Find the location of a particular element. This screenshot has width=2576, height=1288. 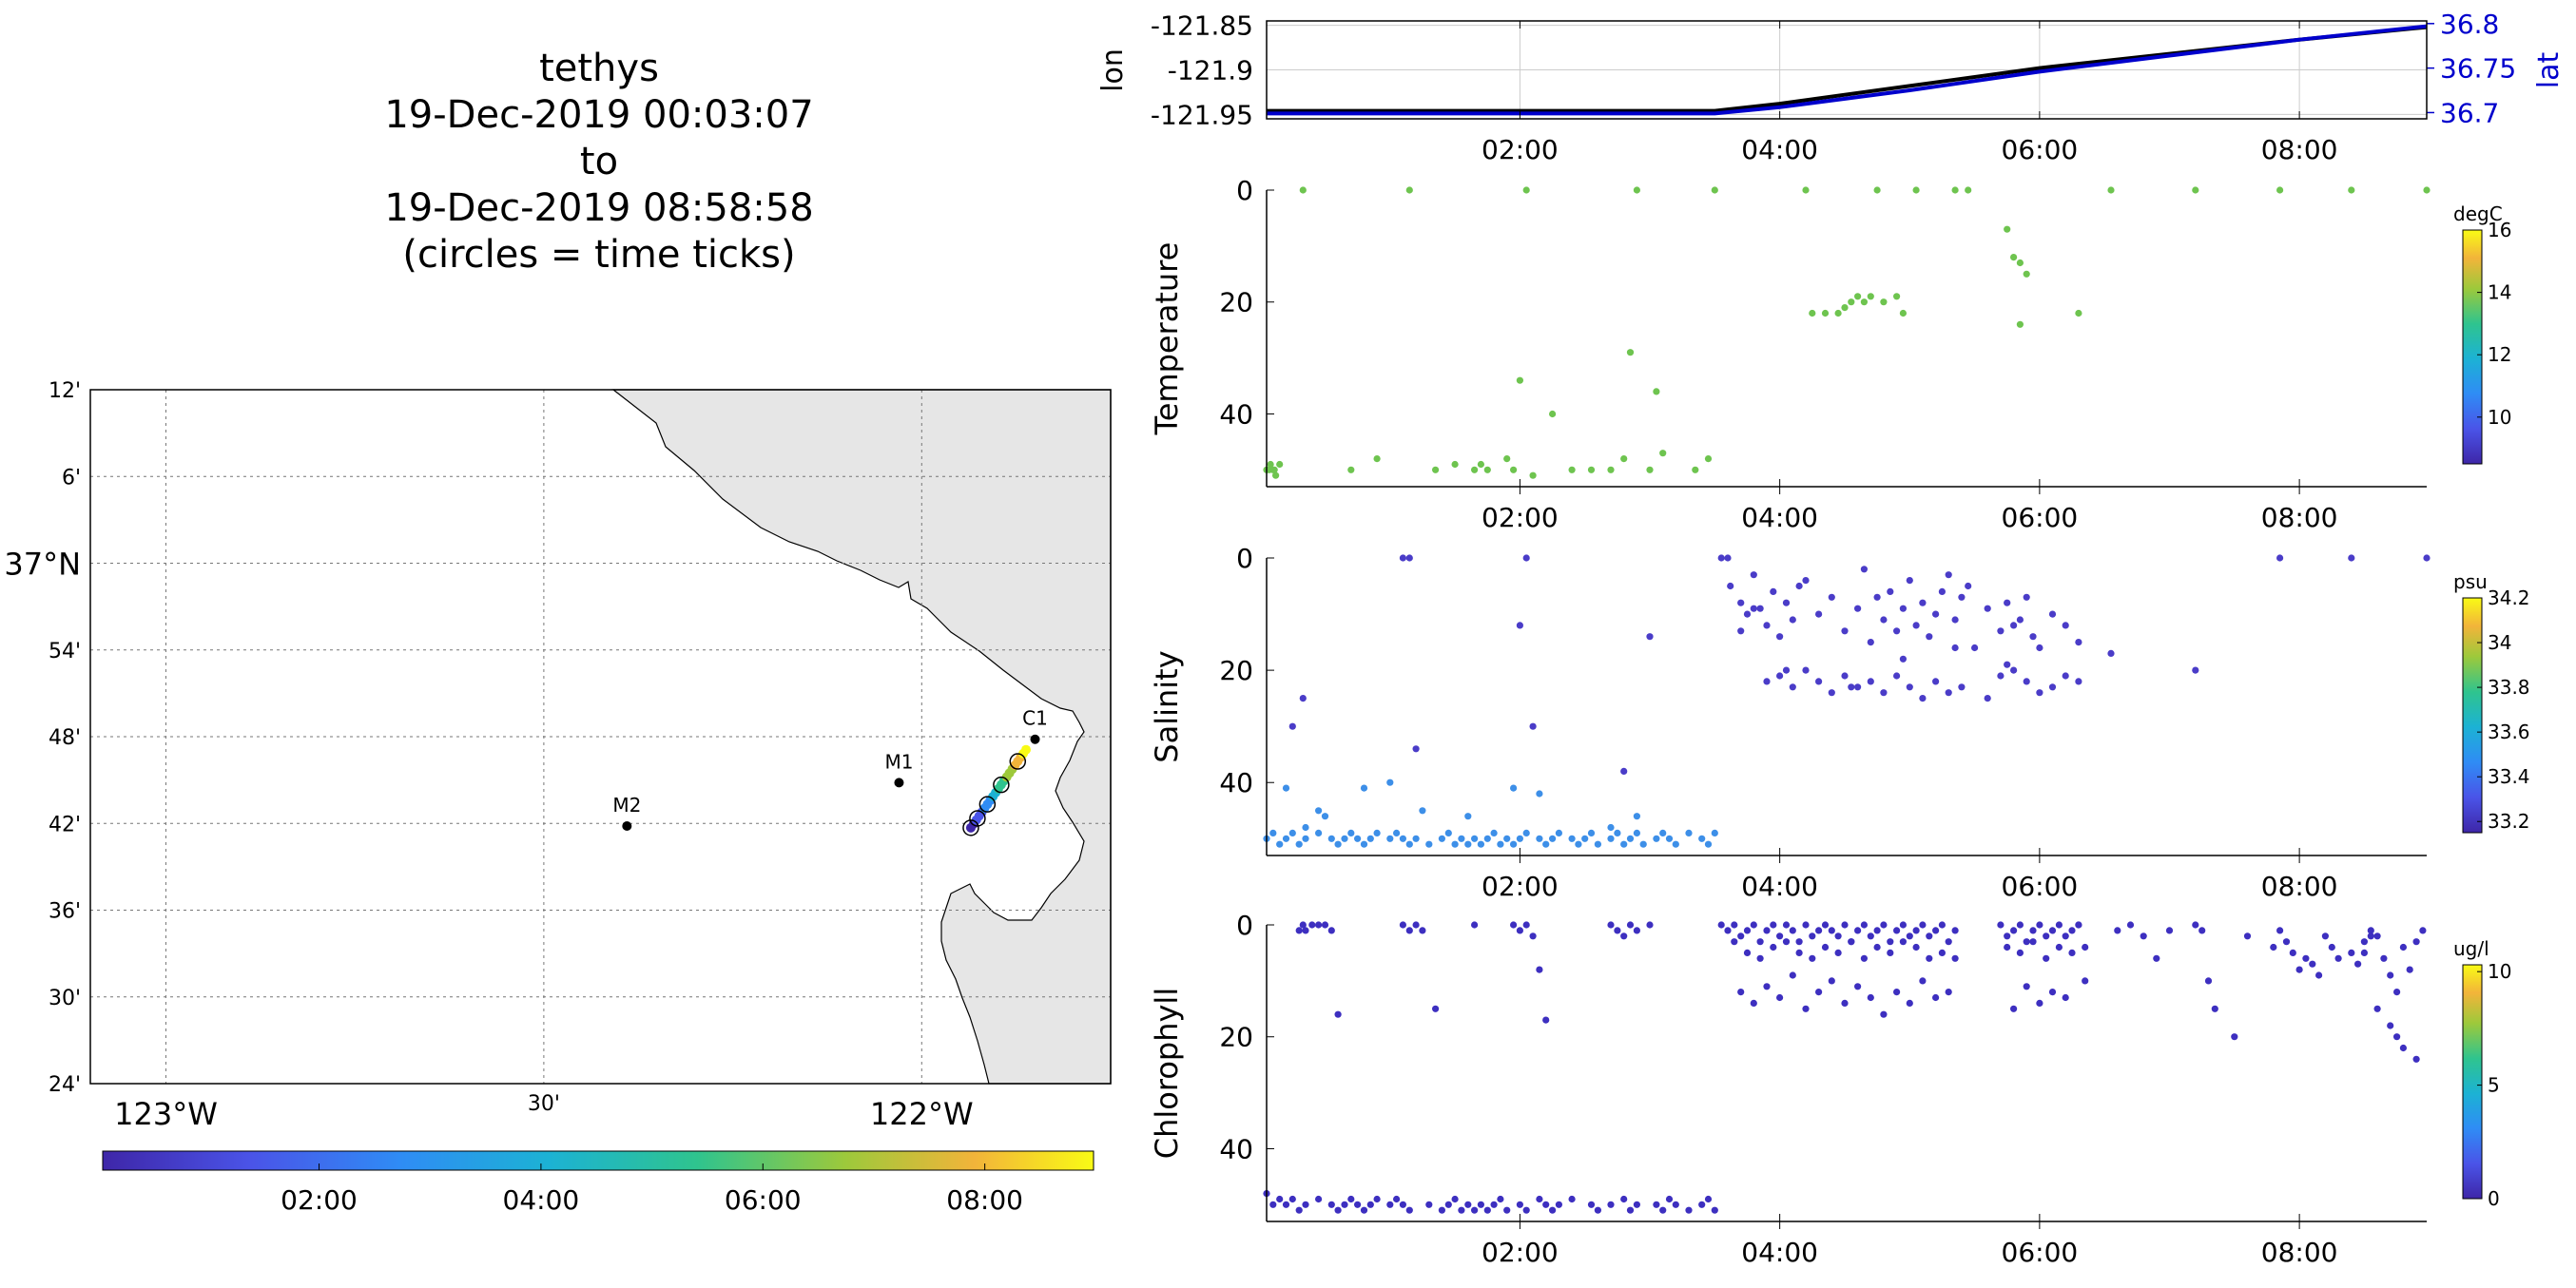

station-label: C1 is located at coordinates (1035, 719).